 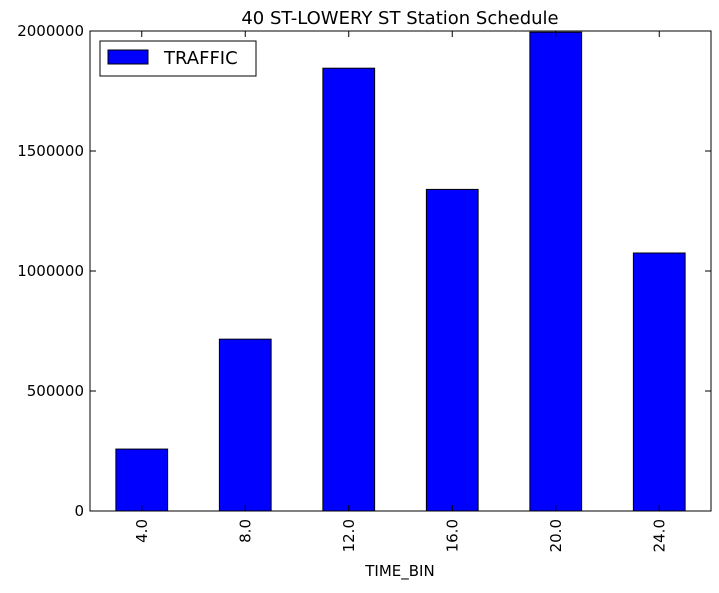 What do you see at coordinates (399, 571) in the screenshot?
I see `x-axis-label: TIME_BIN` at bounding box center [399, 571].